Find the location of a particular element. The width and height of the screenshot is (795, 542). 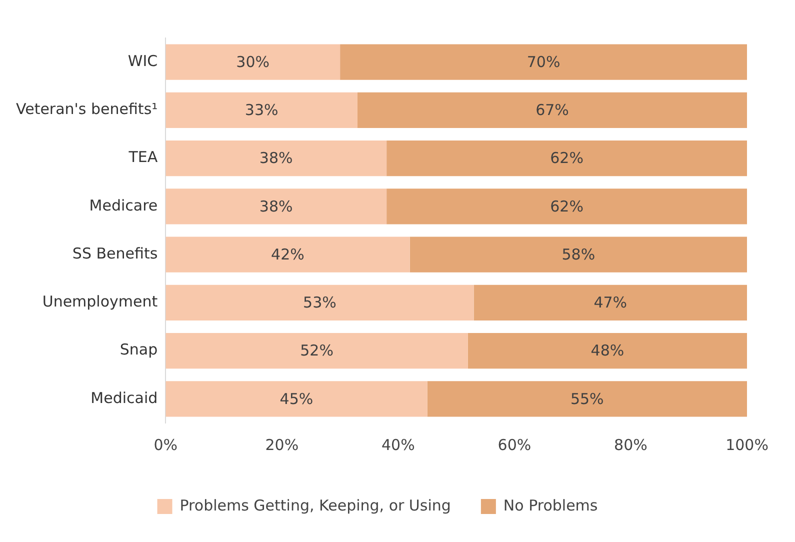

x-tick-label: 0% is located at coordinates (166, 445).